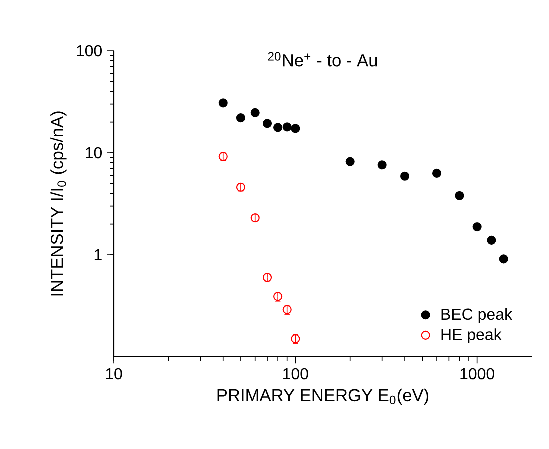 The width and height of the screenshot is (549, 449). Describe the element at coordinates (296, 374) in the screenshot. I see `x-tick-label: 100` at that location.